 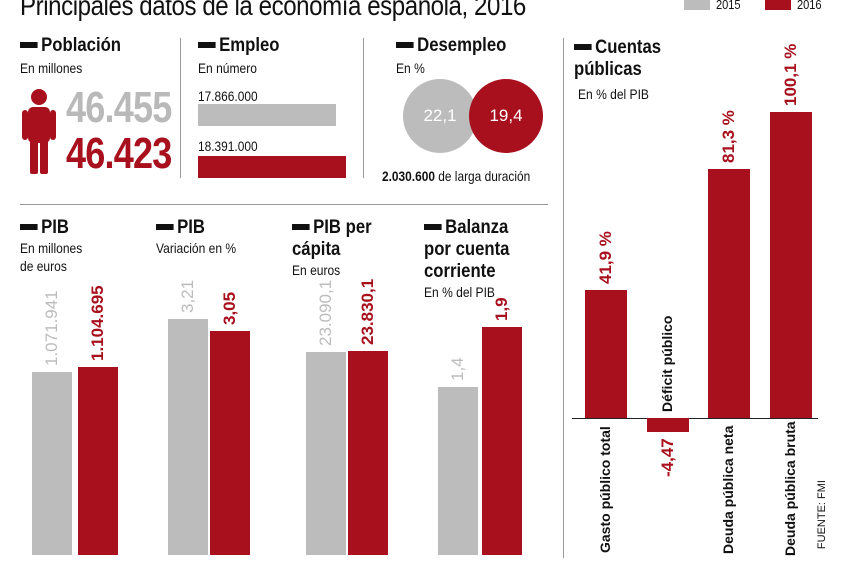 What do you see at coordinates (230, 443) in the screenshot?
I see `pib-var-bar-2016` at bounding box center [230, 443].